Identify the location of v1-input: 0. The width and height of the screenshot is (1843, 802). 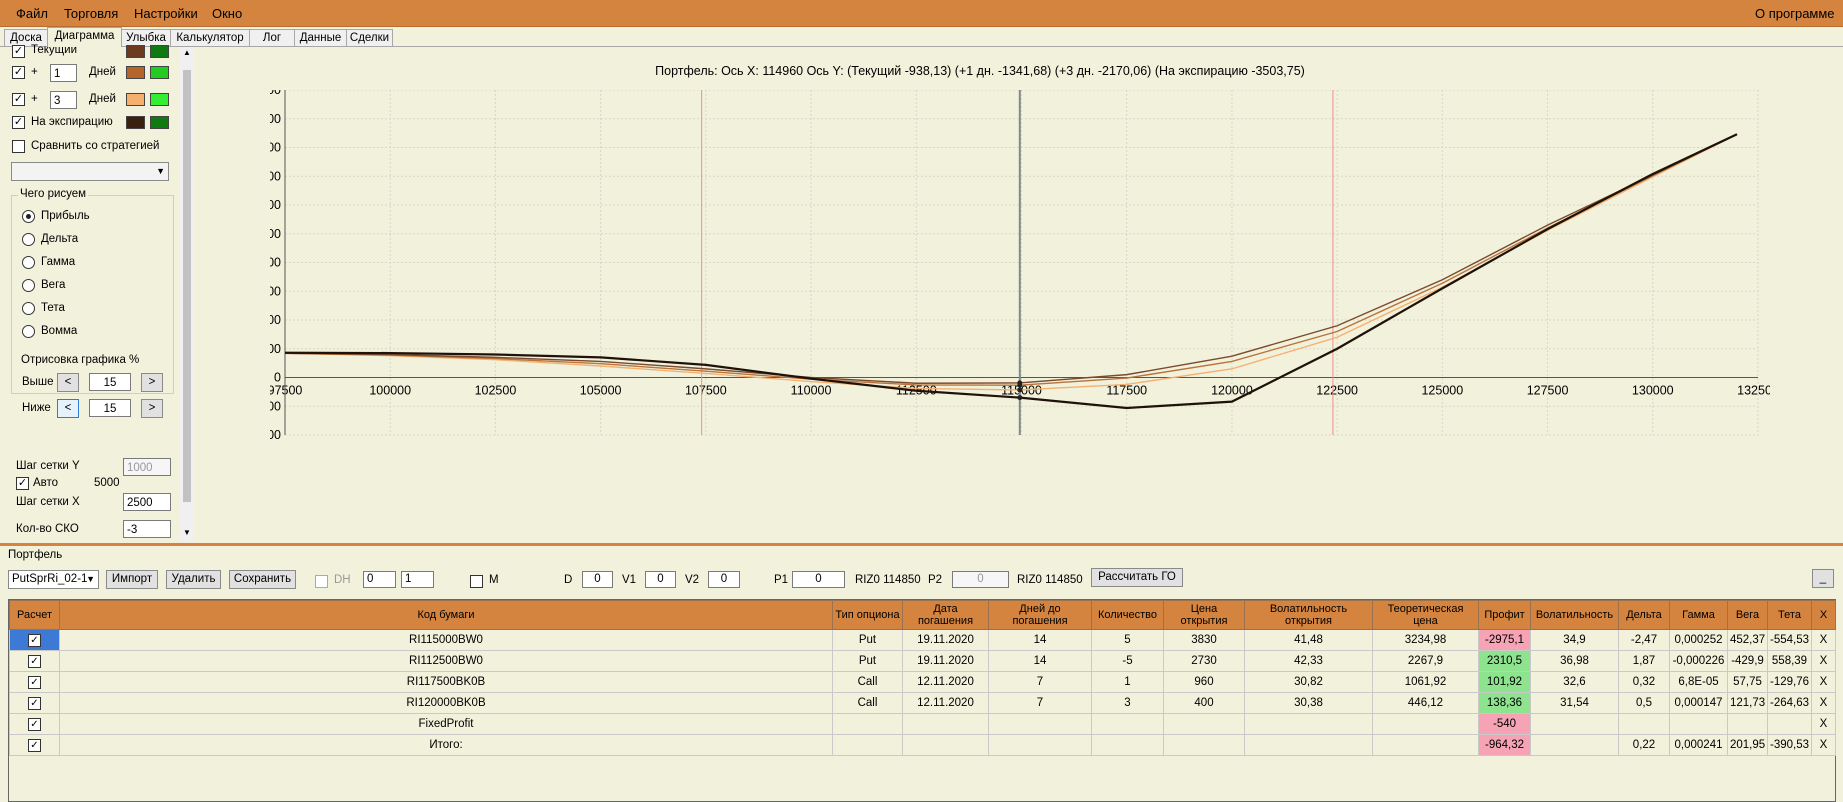
(660, 579).